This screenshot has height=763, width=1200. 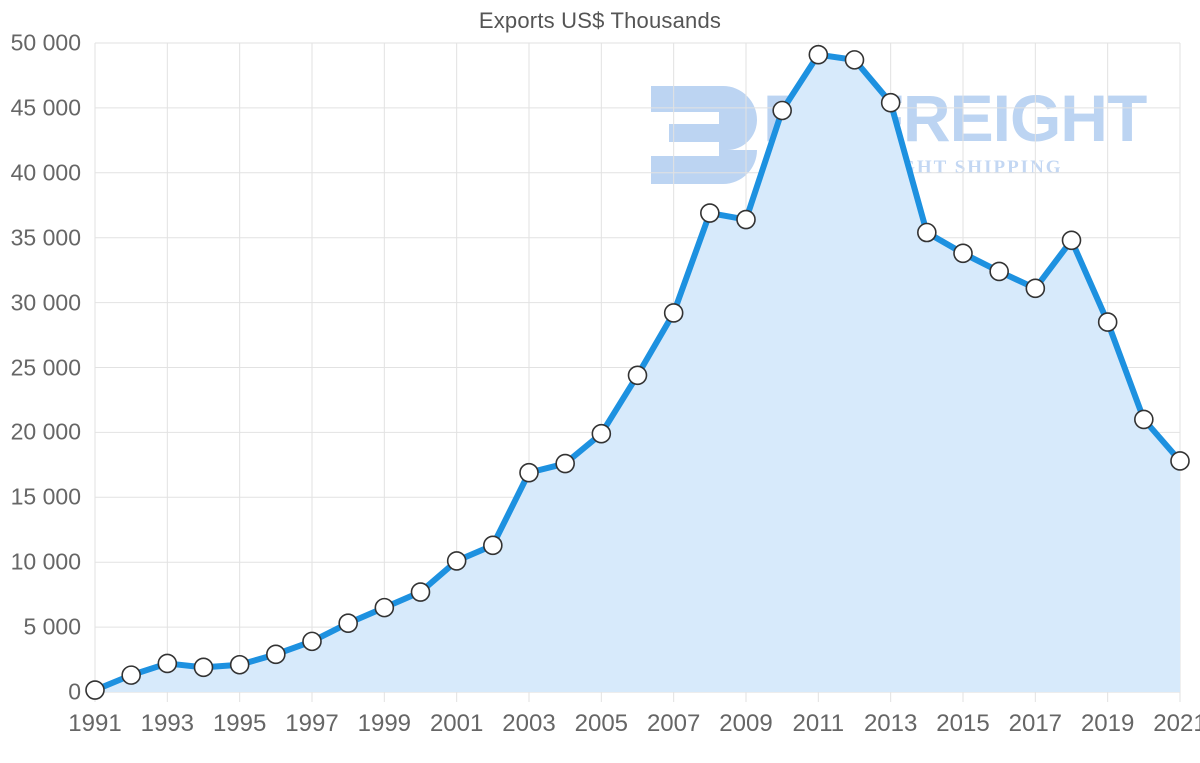 I want to click on x-axis-tick-label: 2017, so click(x=1035, y=723).